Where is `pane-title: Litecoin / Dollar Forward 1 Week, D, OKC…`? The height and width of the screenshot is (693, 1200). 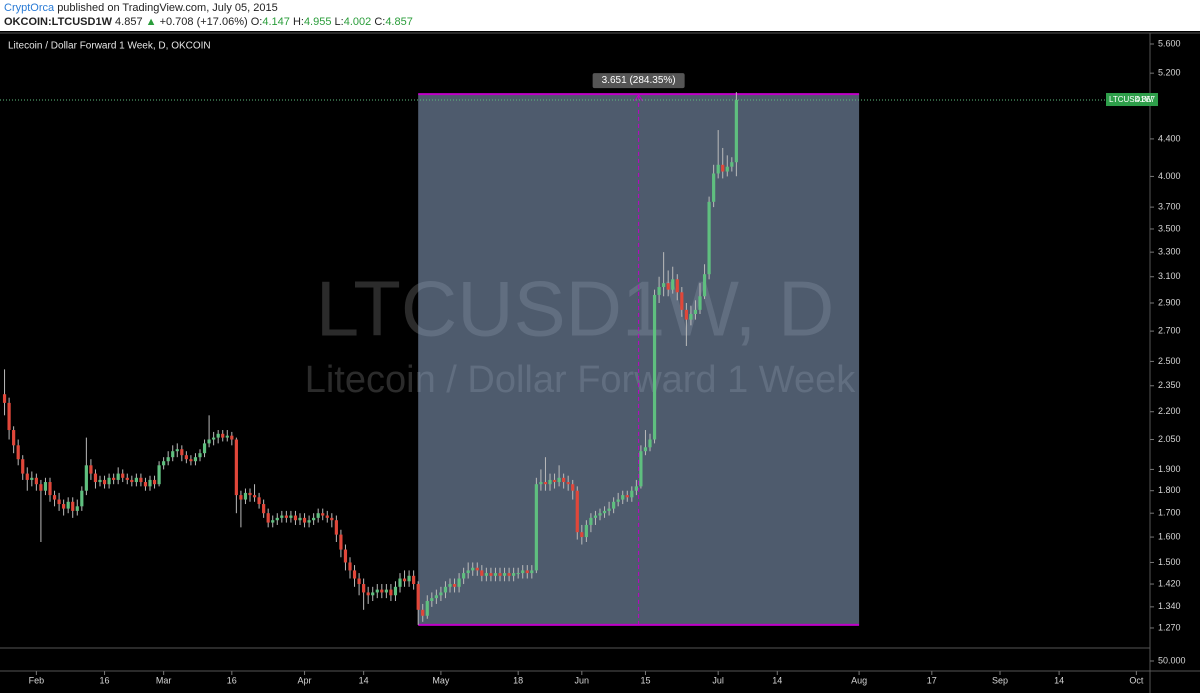
pane-title: Litecoin / Dollar Forward 1 Week, D, OKC… is located at coordinates (109, 46).